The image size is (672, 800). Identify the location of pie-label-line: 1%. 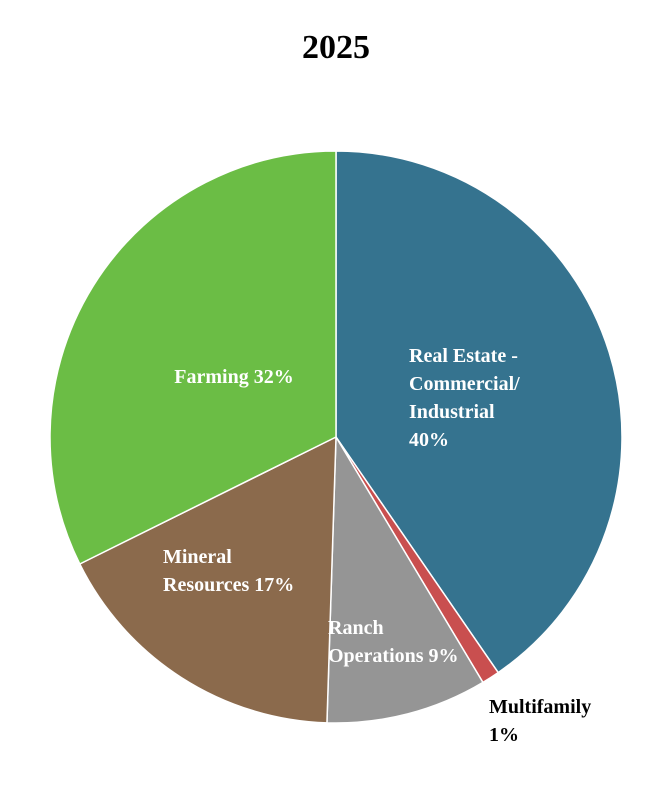
(504, 735).